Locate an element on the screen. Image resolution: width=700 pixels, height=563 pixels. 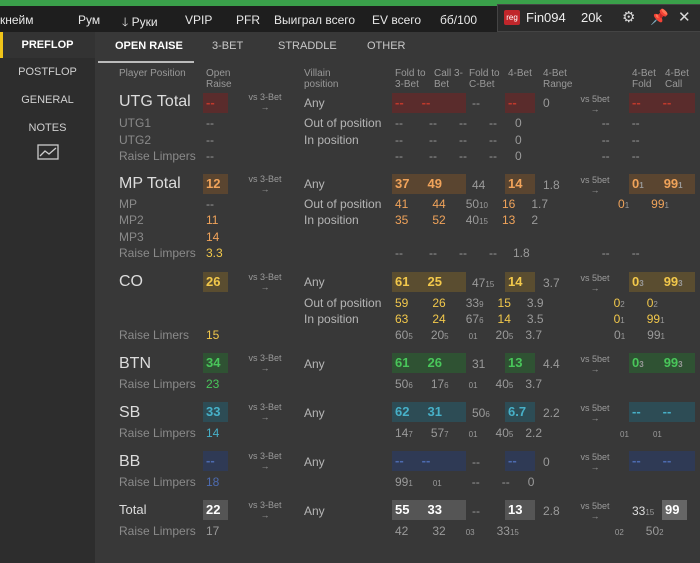
header-4bet-range: 4-Bet Range is located at coordinates (558, 79).